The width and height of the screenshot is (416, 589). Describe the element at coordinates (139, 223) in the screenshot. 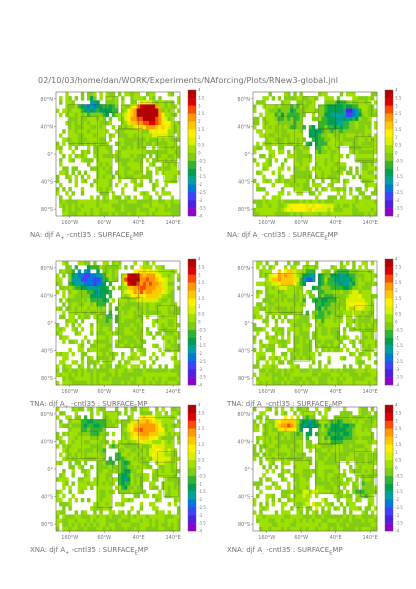

I see `x-tick-label: 40°E` at that location.